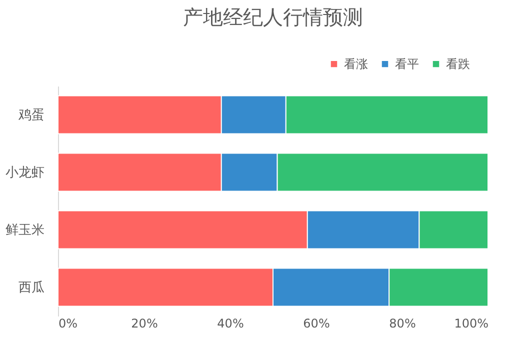 Image resolution: width=520 pixels, height=341 pixels. I want to click on chart-title: 产地经纪人行情预测, so click(273, 17).